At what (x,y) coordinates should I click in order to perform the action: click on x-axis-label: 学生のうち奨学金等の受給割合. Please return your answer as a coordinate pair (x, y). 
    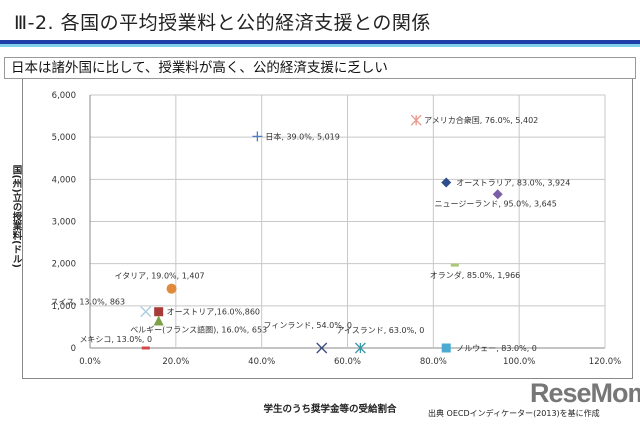
    Looking at the image, I should click on (330, 409).